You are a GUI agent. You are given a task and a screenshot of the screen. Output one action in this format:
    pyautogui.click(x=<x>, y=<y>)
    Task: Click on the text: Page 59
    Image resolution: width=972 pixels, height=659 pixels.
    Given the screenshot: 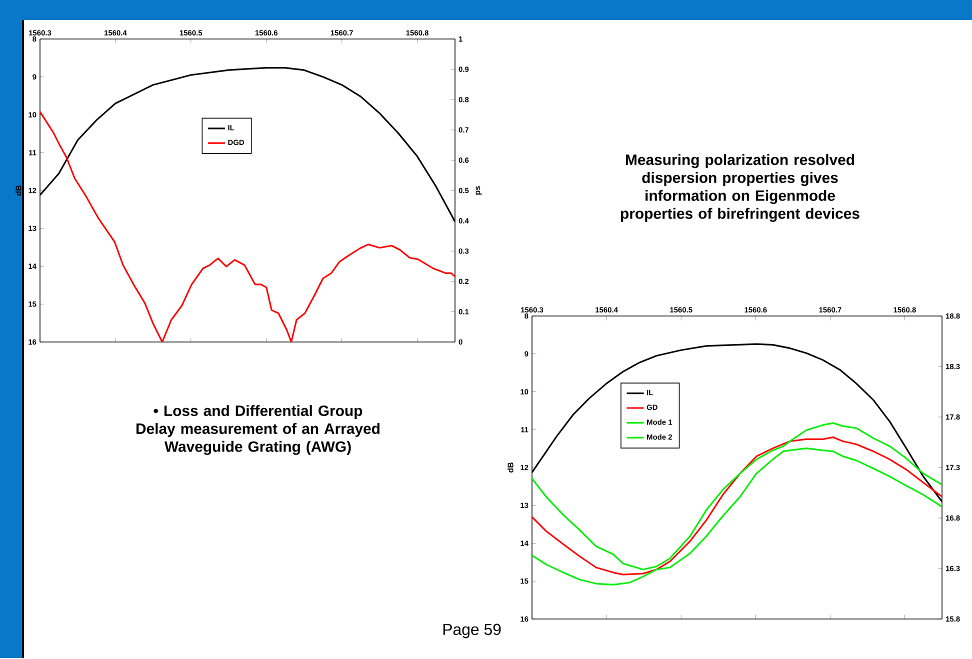 What is the action you would take?
    pyautogui.click(x=472, y=631)
    